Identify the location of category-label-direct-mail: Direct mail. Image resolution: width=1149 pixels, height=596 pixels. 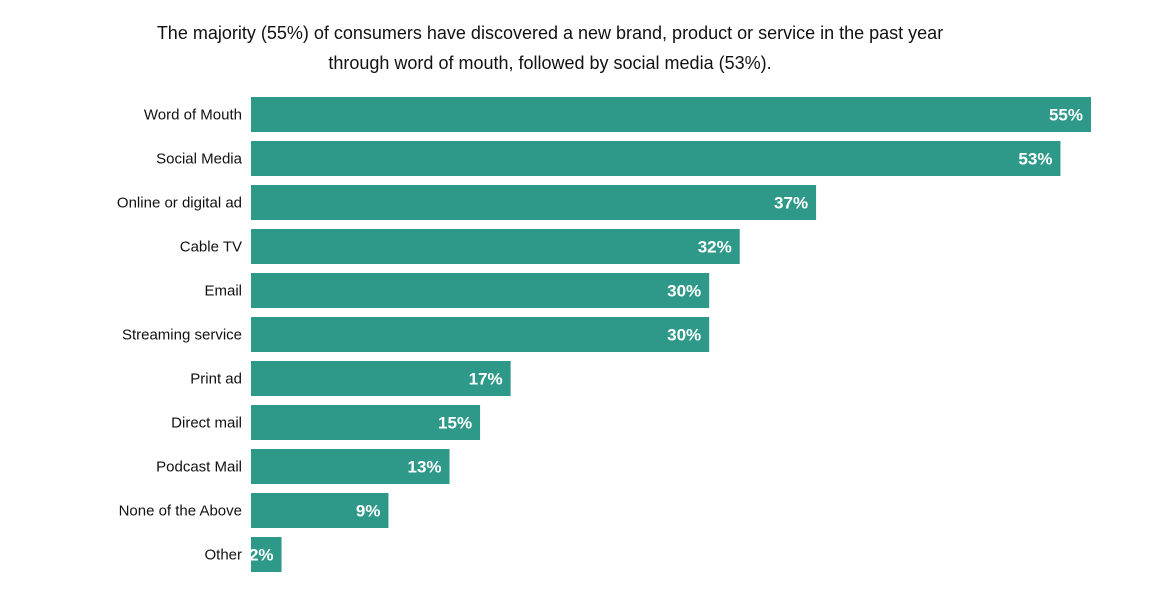
(206, 423).